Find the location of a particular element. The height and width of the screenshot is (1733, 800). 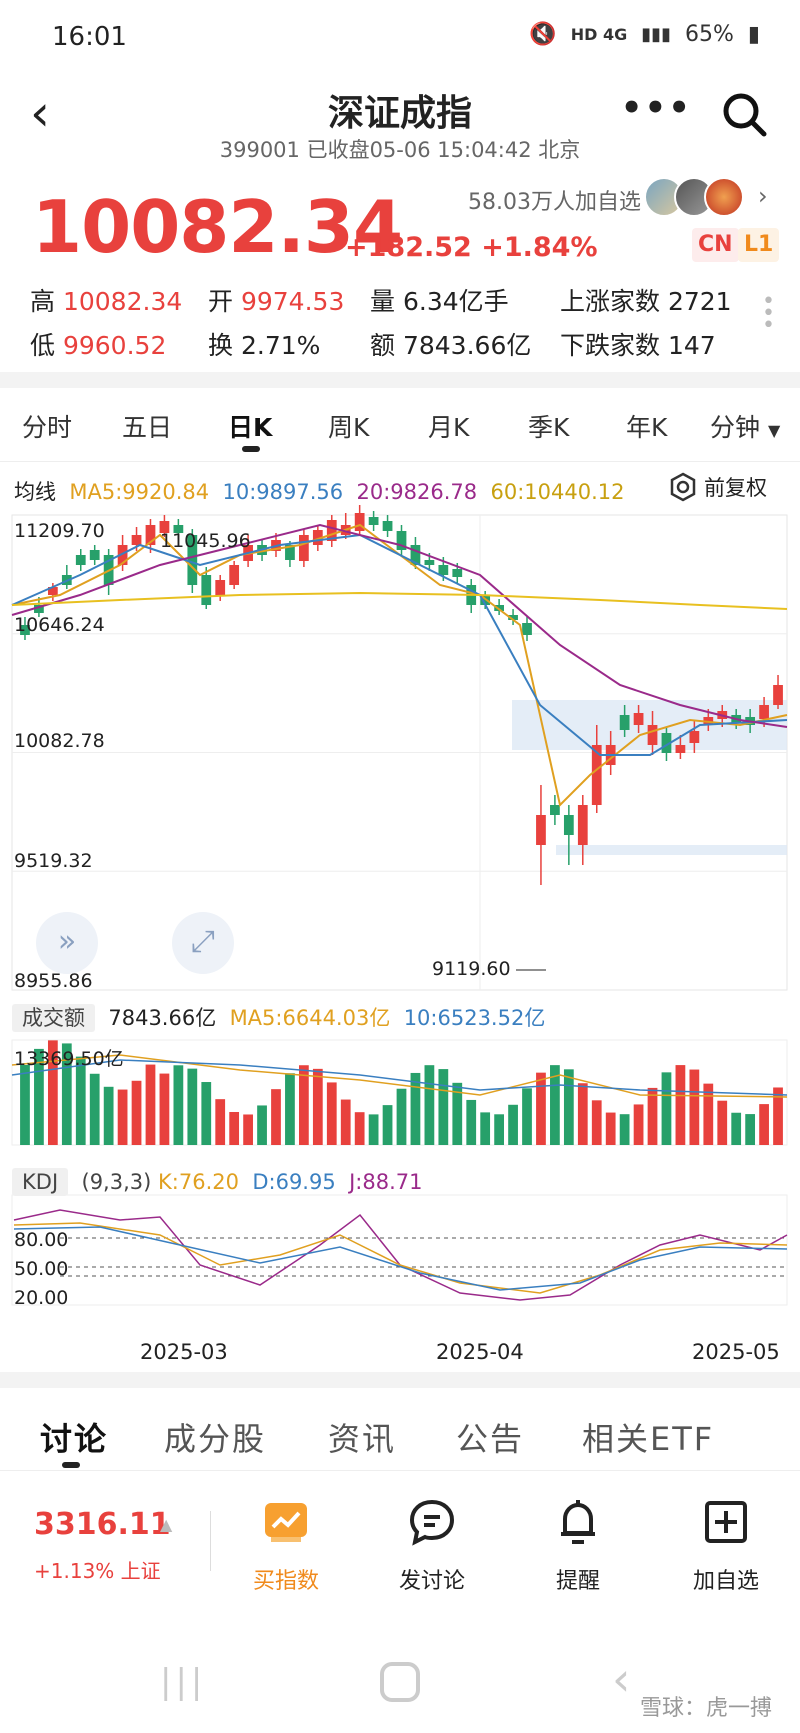

followers-count: 58.03万人加自选 is located at coordinates (554, 202).